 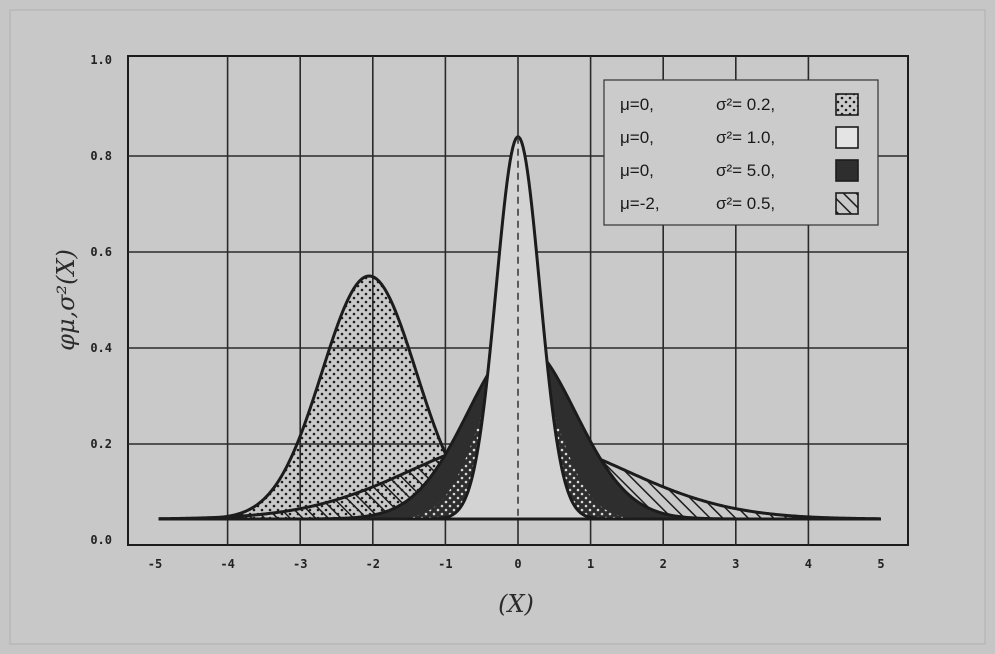 I want to click on x-tick-label: 0, so click(x=517, y=564).